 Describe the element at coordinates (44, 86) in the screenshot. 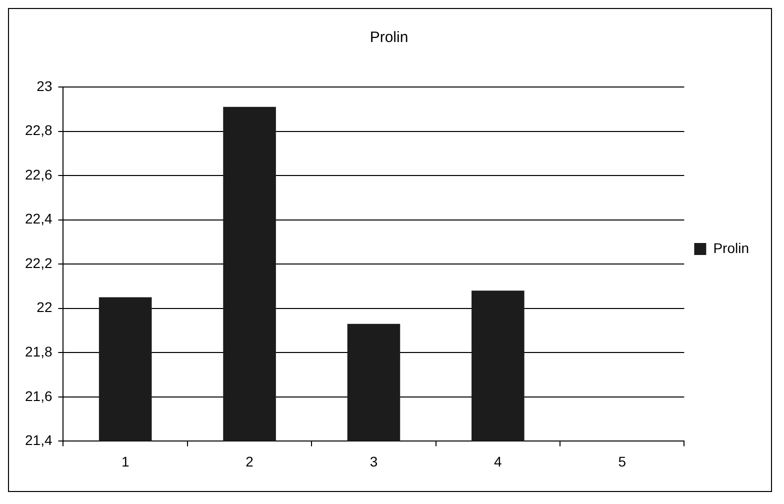

I see `y-tick-label: 23` at that location.